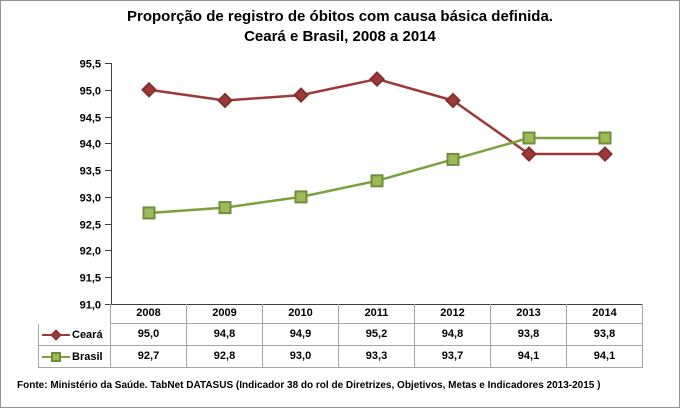  What do you see at coordinates (148, 314) in the screenshot?
I see `table-year-cell: 2008` at bounding box center [148, 314].